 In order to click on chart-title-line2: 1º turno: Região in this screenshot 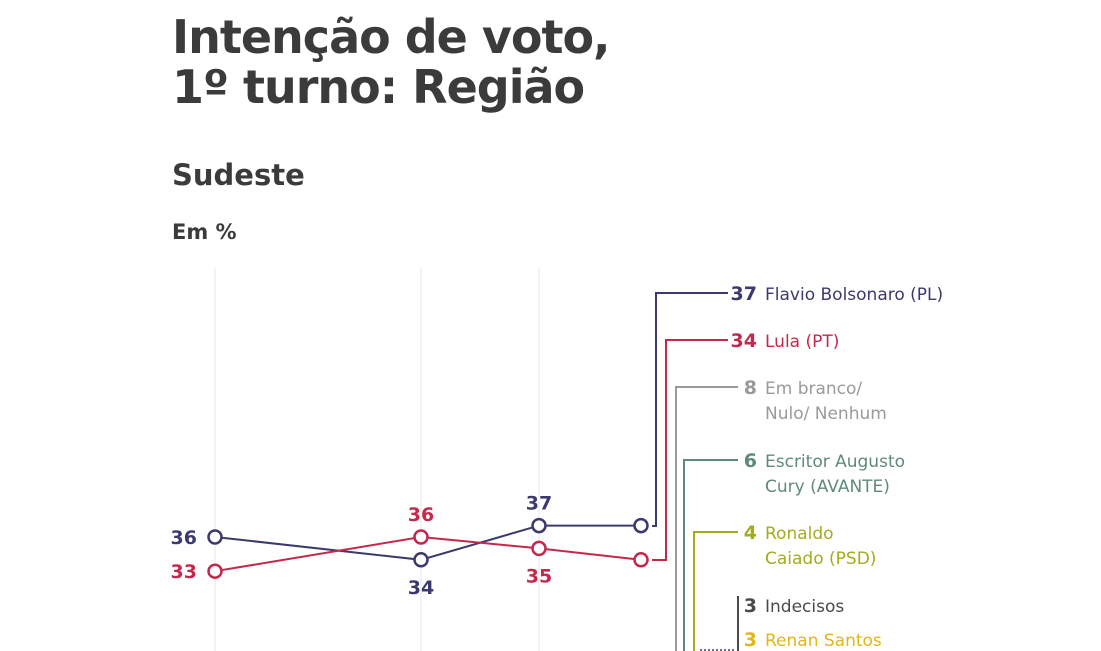, I will do `click(378, 87)`.